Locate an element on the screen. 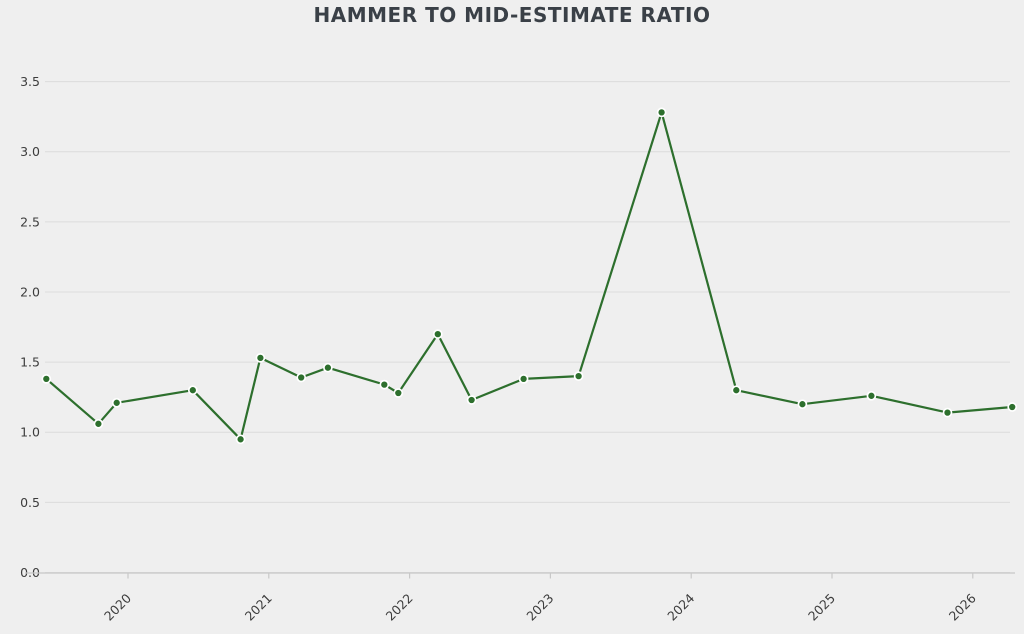 This screenshot has height=634, width=1024. y-tick-label: 2.5 is located at coordinates (30, 221).